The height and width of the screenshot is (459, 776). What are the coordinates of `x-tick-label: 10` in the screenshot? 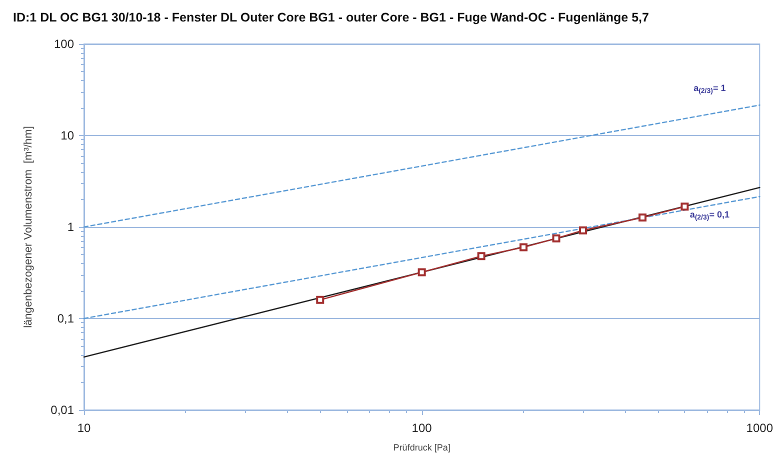 It's located at (84, 428).